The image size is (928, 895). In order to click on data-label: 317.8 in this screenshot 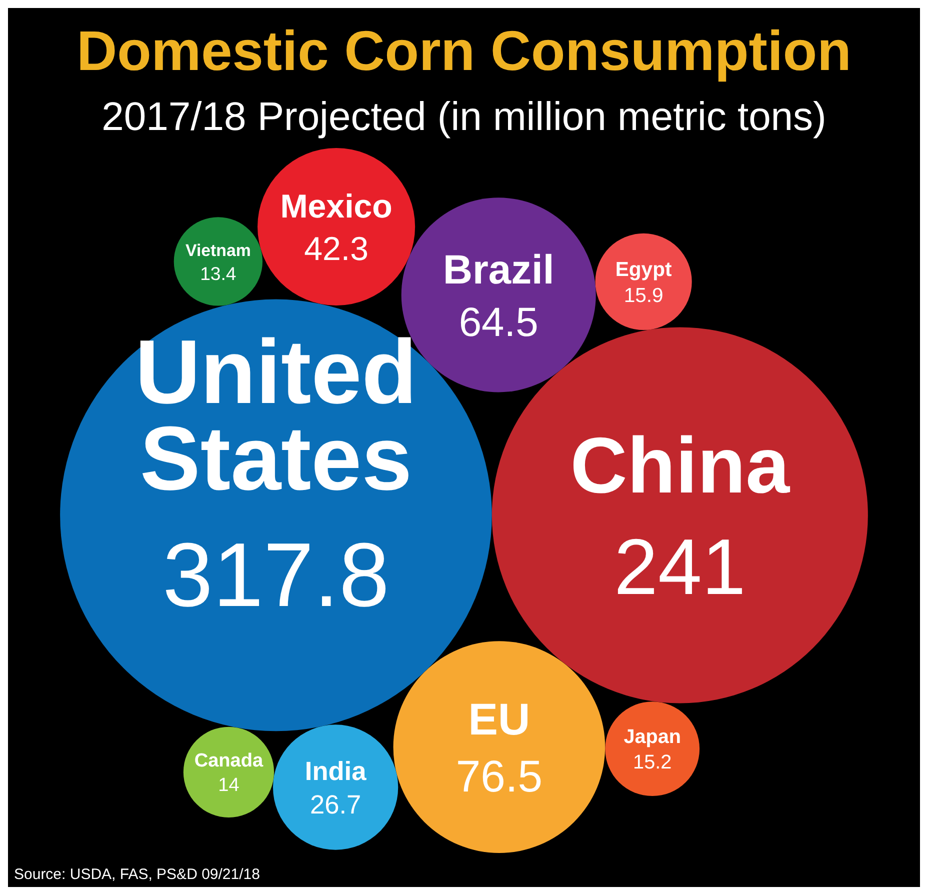, I will do `click(276, 575)`.